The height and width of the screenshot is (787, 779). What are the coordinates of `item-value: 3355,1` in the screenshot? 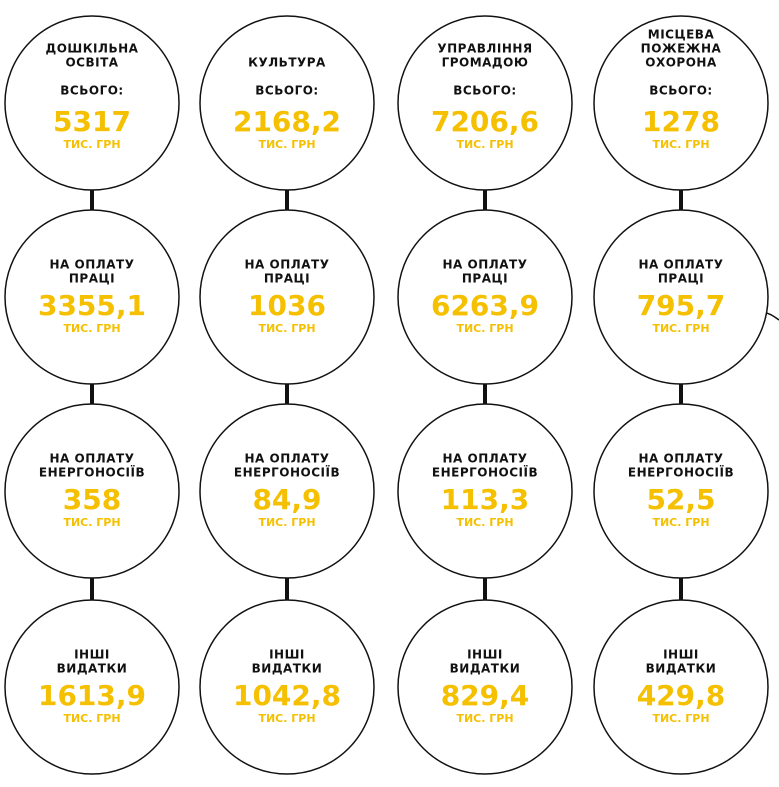 It's located at (92, 305).